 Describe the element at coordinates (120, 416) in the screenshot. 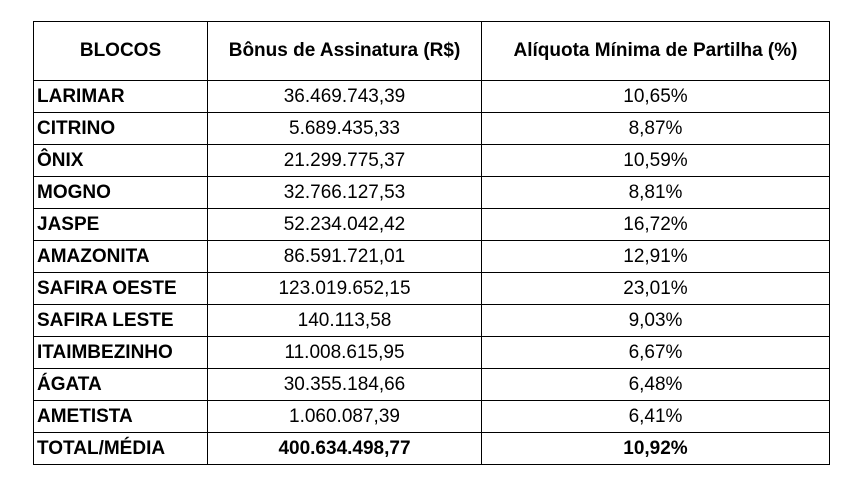

I see `block-name: AMETISTA` at that location.